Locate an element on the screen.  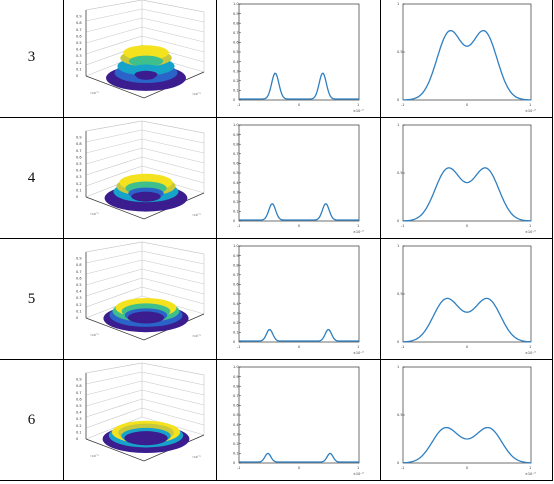
z-tick-label: 0.1 is located at coordinates (79, 190).